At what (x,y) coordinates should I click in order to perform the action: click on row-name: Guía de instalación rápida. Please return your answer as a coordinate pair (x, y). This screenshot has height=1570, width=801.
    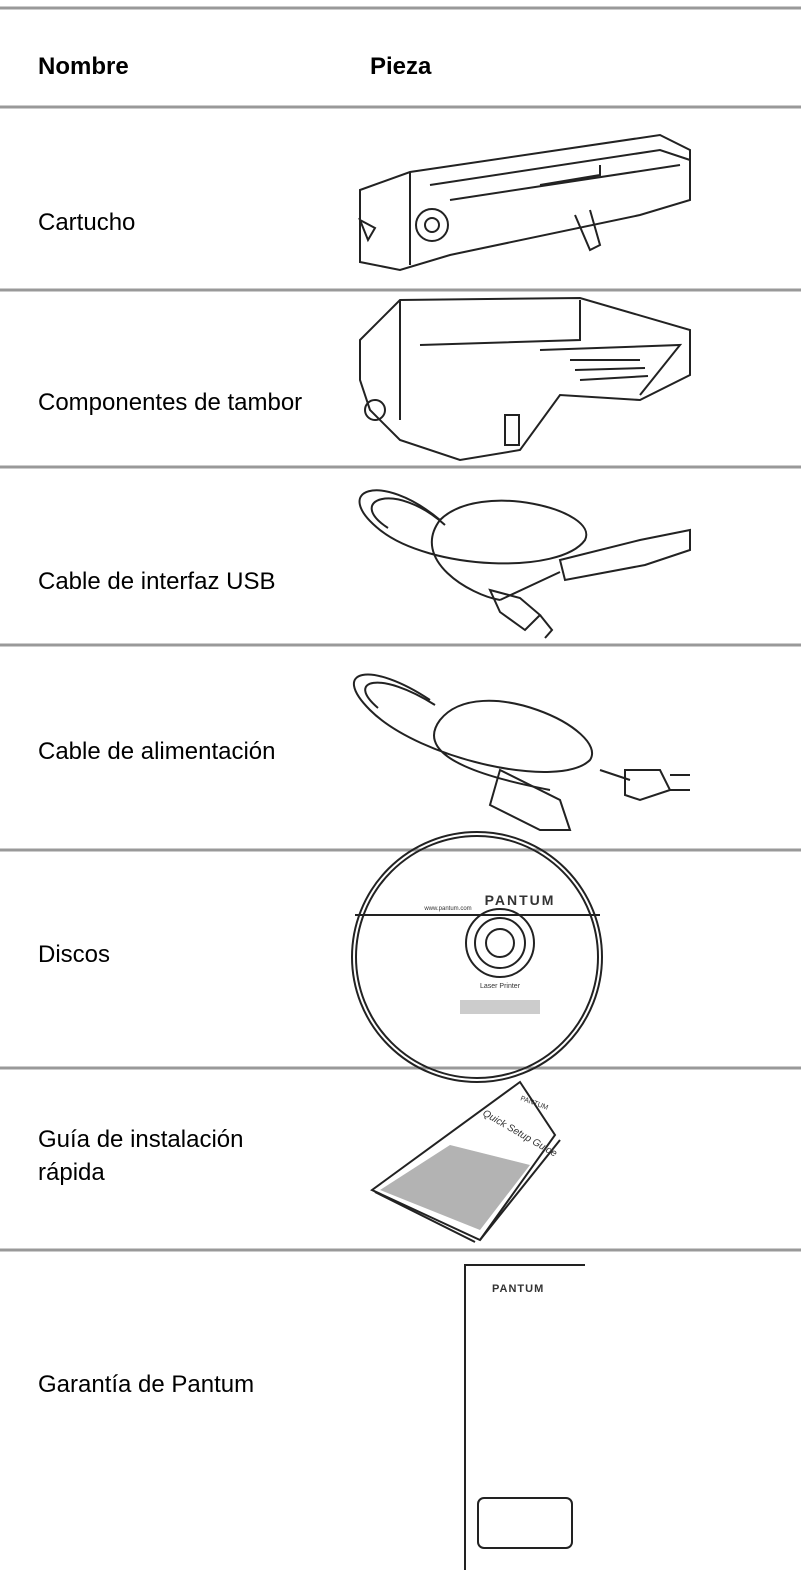
    Looking at the image, I should click on (141, 1156).